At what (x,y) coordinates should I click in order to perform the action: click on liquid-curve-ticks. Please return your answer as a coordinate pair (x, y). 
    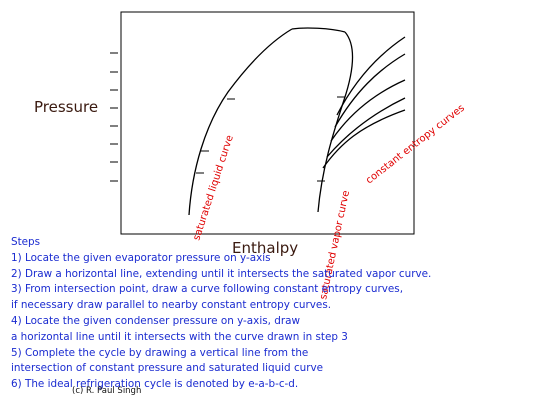
    Looking at the image, I should click on (215, 136).